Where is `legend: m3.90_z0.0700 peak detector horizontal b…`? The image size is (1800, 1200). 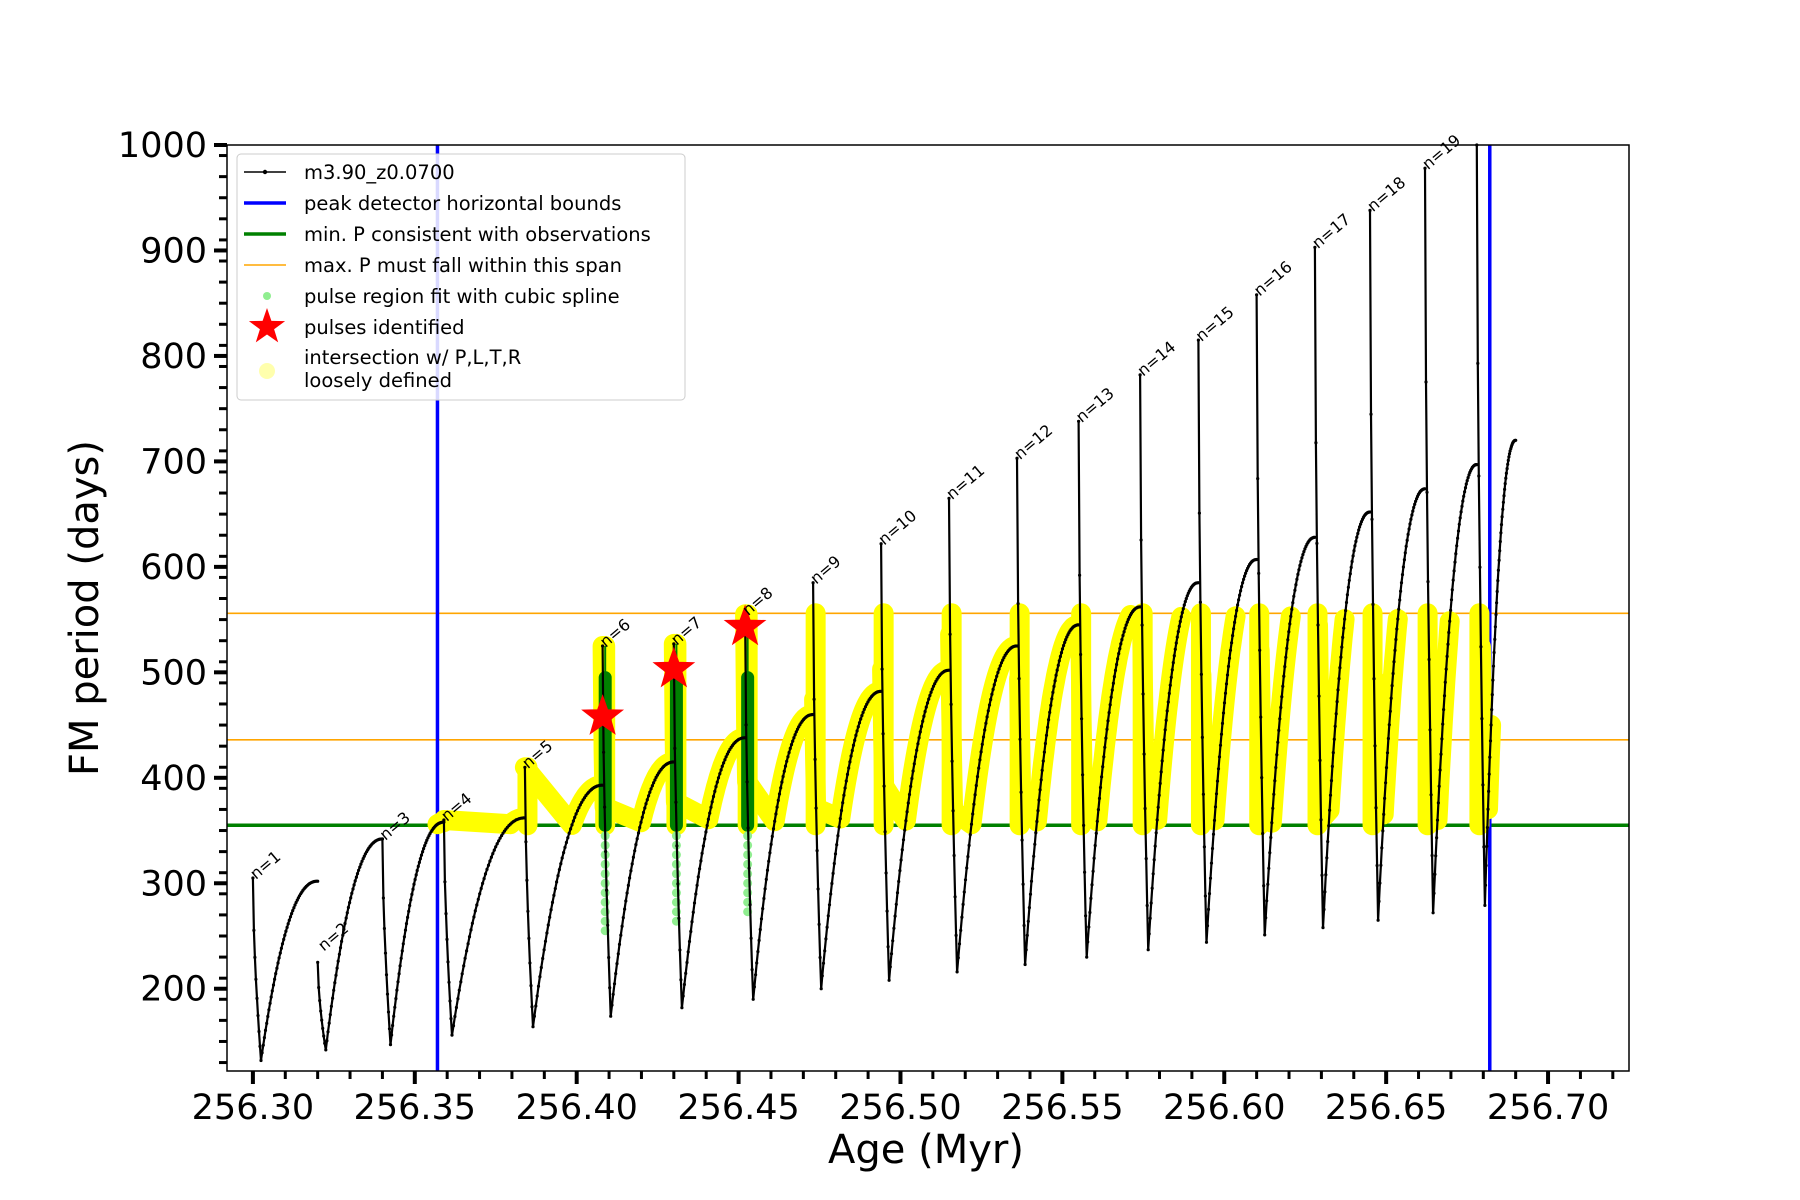 legend: m3.90_z0.0700 peak detector horizontal b… is located at coordinates (461, 277).